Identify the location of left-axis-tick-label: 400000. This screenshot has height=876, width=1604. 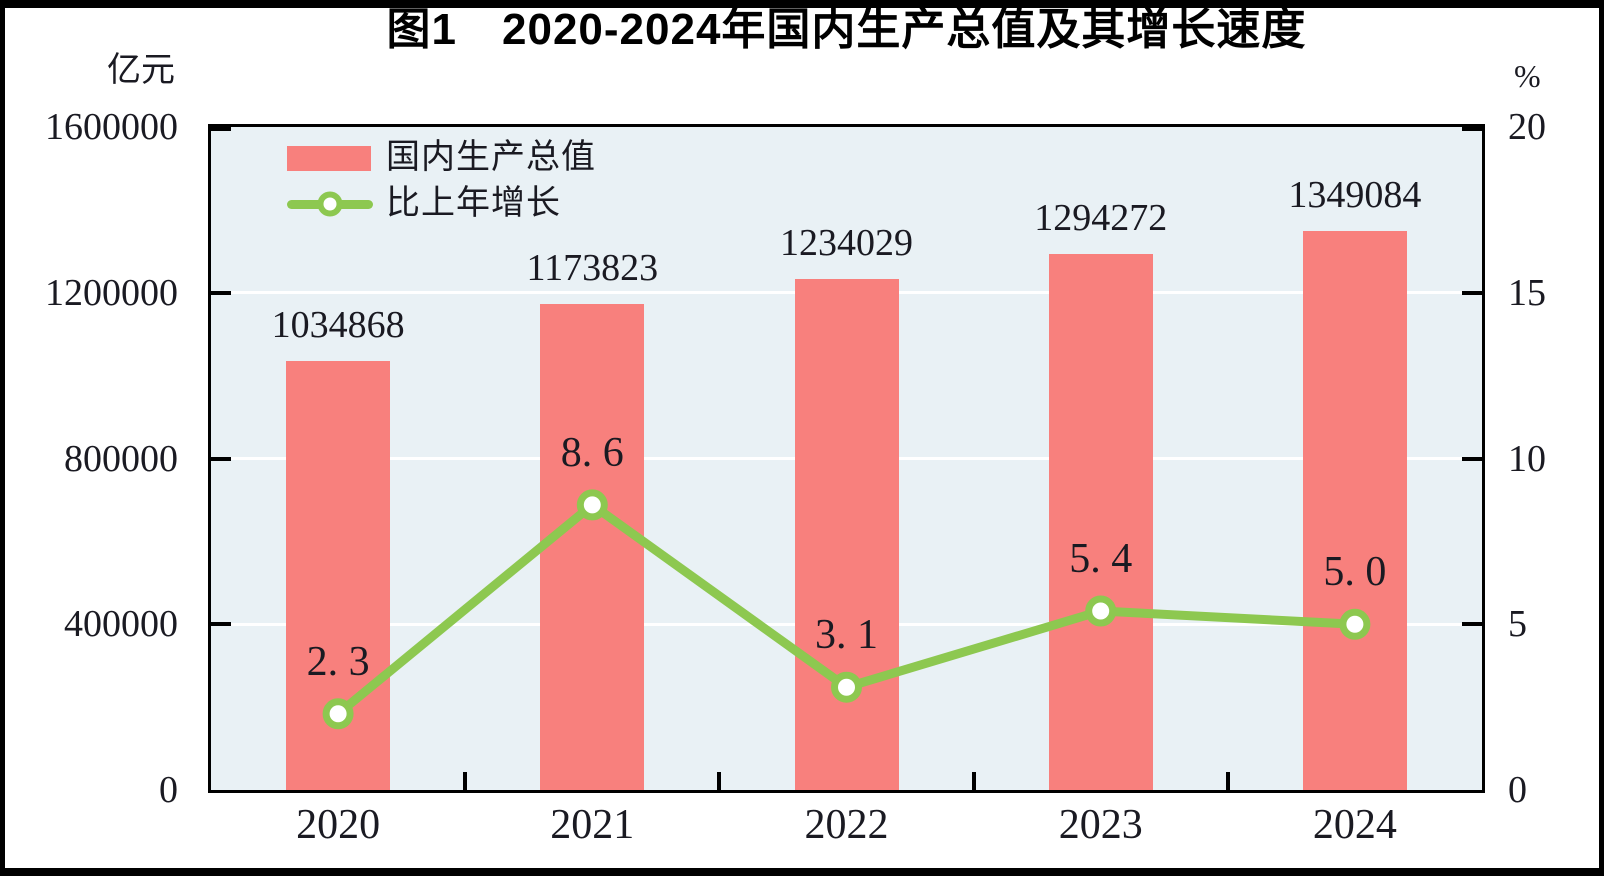
(121, 624).